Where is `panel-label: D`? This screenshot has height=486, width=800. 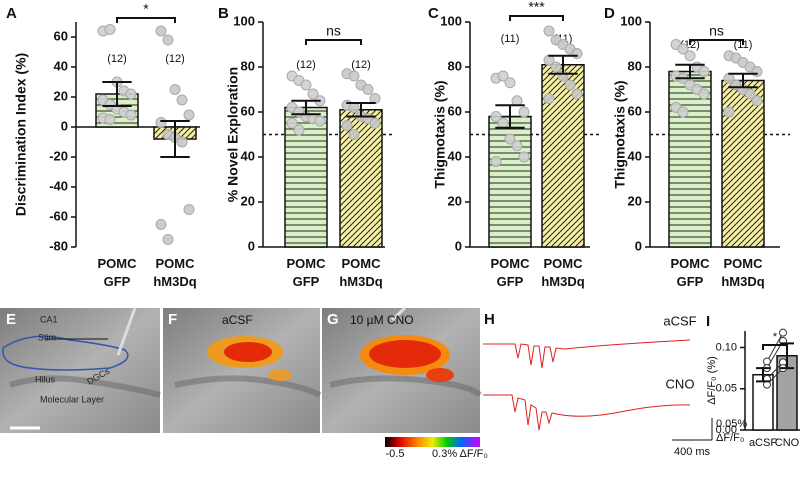
panel-label: D is located at coordinates (609, 13).